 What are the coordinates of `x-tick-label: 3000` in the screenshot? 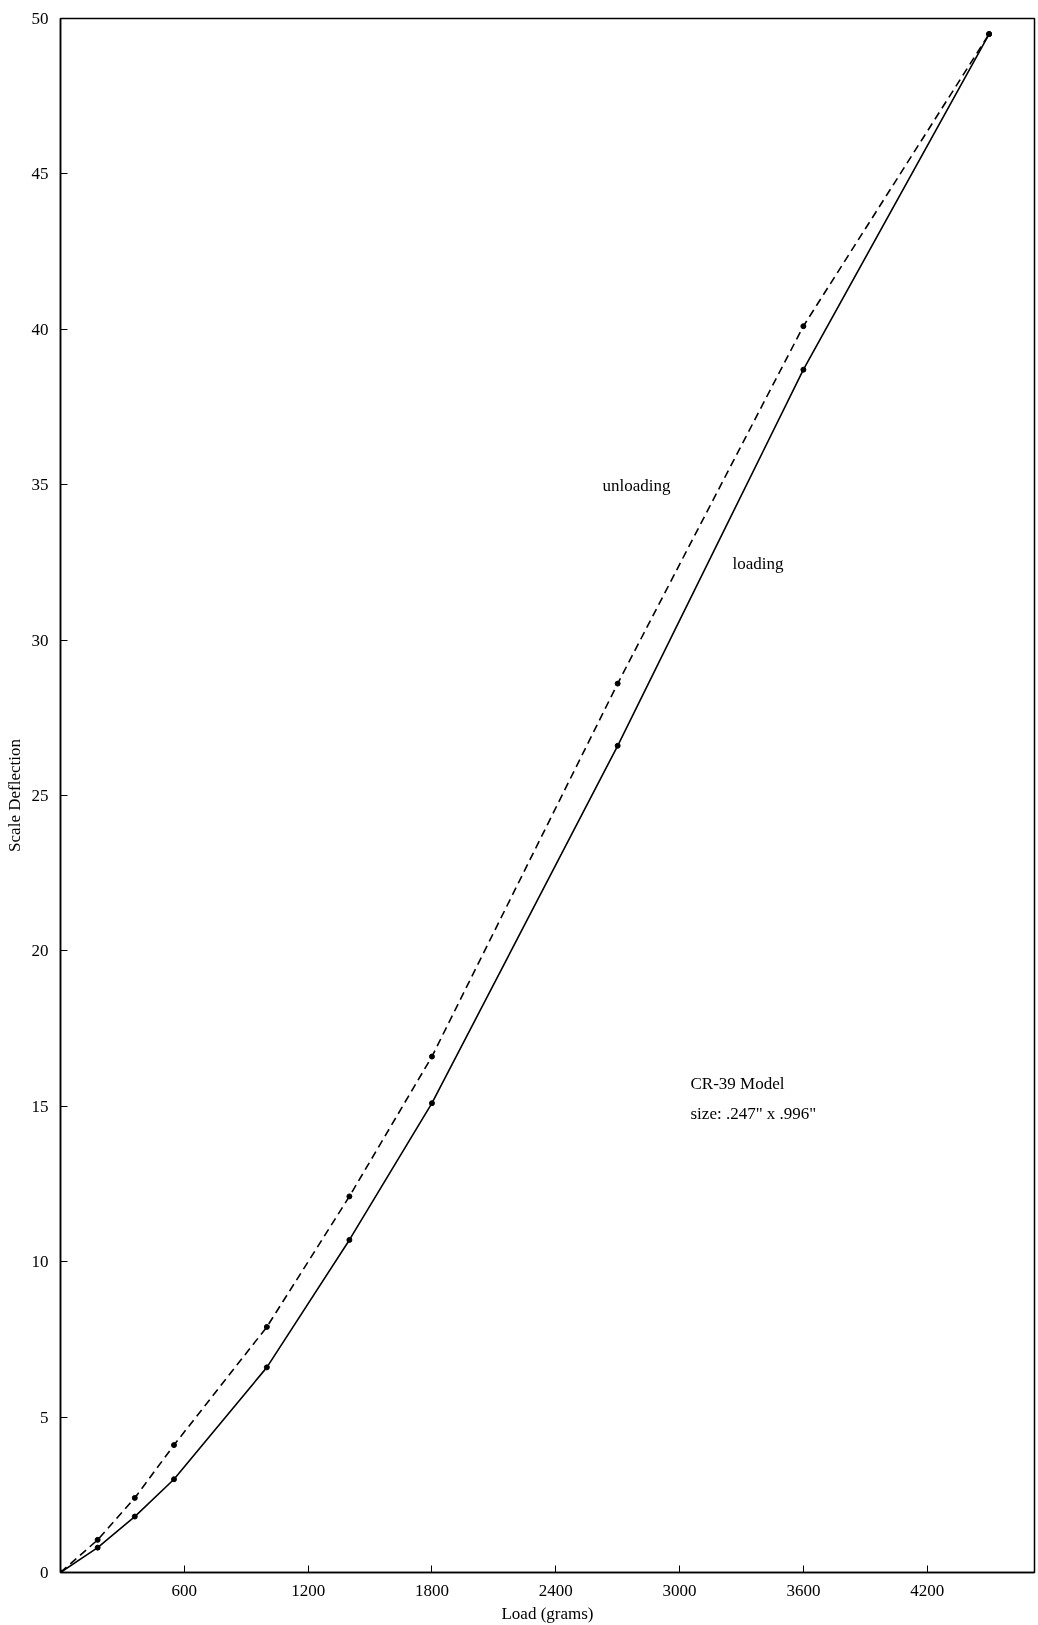 It's located at (679, 1590).